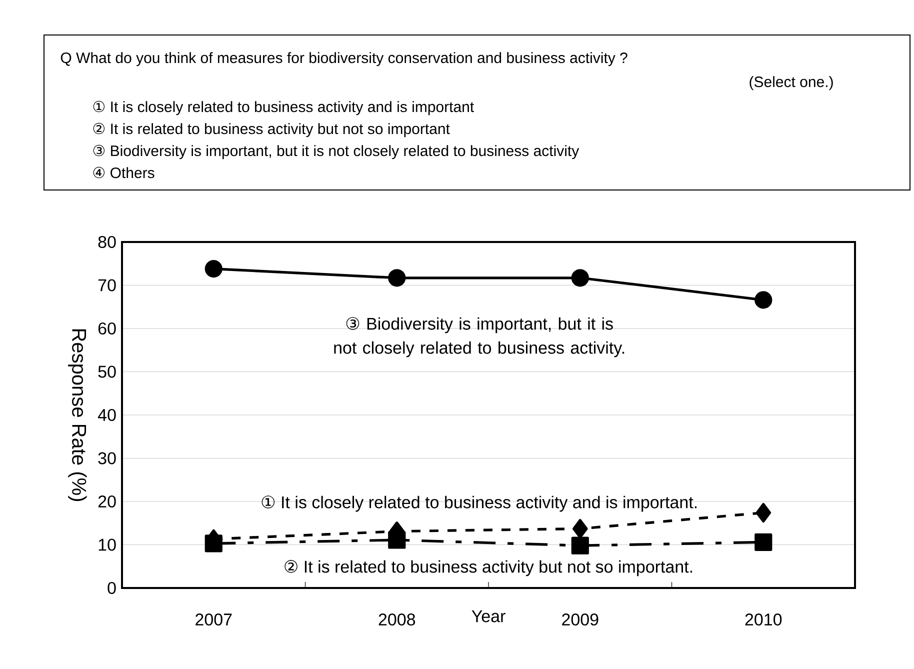 This screenshot has width=914, height=669. What do you see at coordinates (397, 620) in the screenshot?
I see `x-tick-label: 2008` at bounding box center [397, 620].